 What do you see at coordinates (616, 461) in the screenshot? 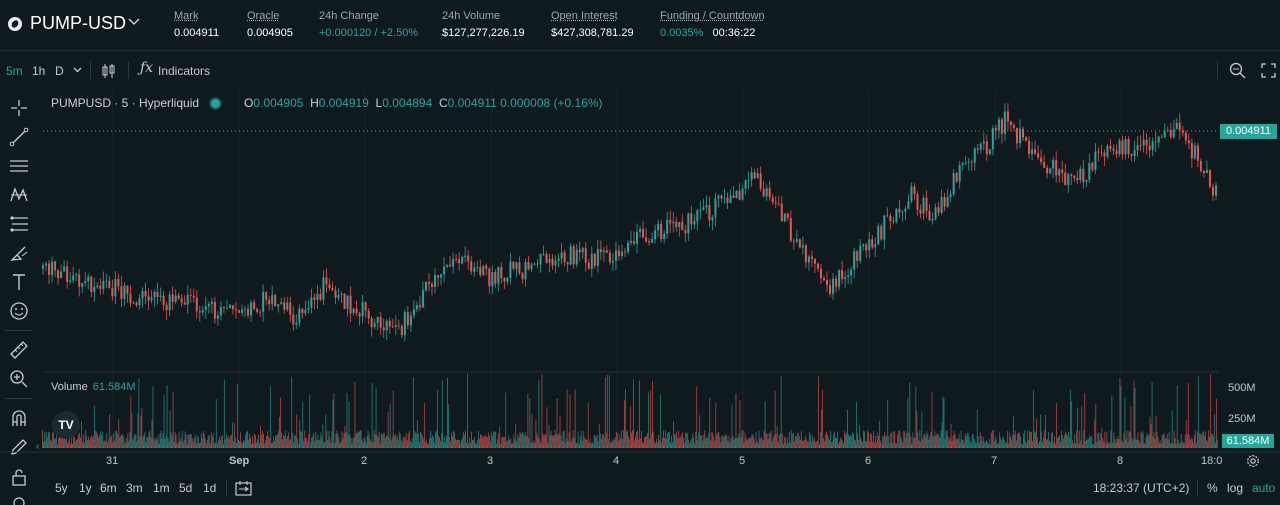
I see `time-tick: 4` at bounding box center [616, 461].